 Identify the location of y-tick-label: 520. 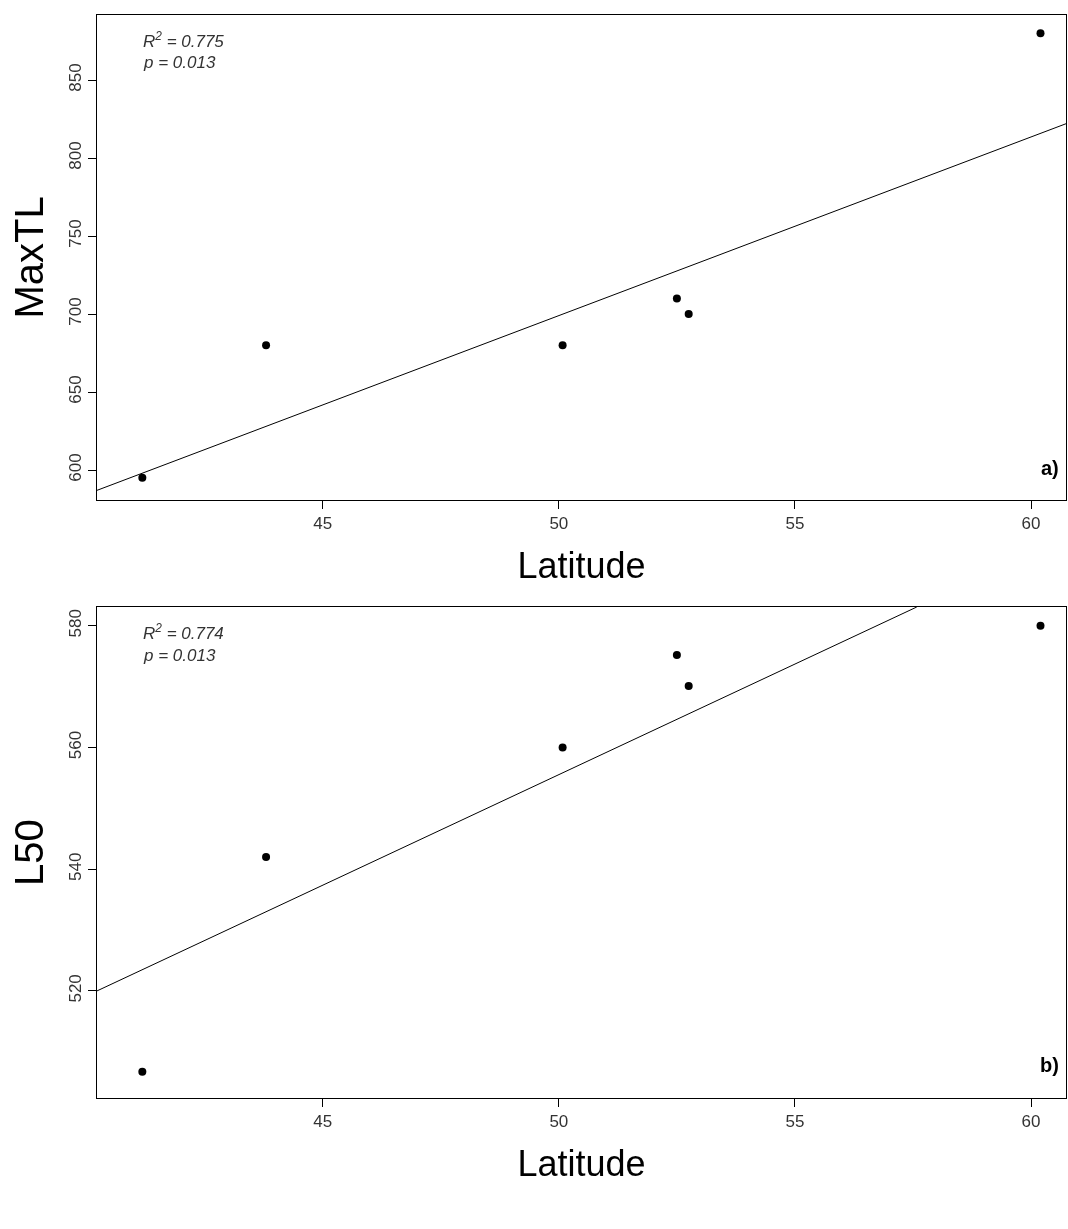
(76, 988).